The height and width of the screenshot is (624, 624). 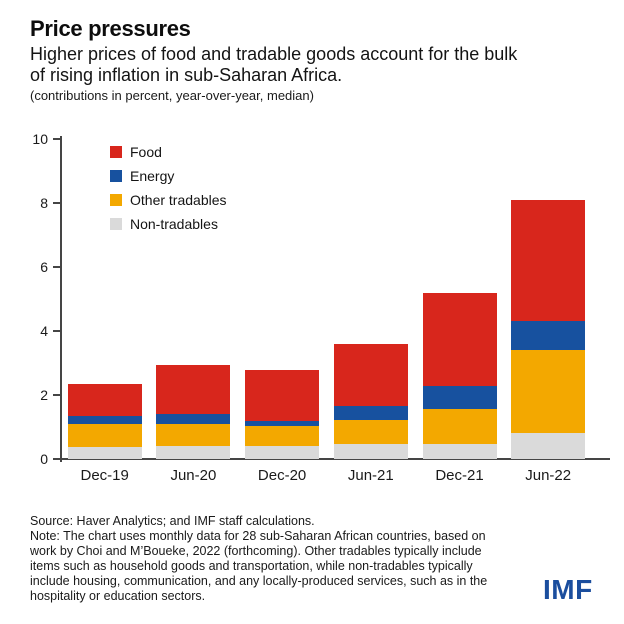 I want to click on y-axis-line, so click(x=61, y=299).